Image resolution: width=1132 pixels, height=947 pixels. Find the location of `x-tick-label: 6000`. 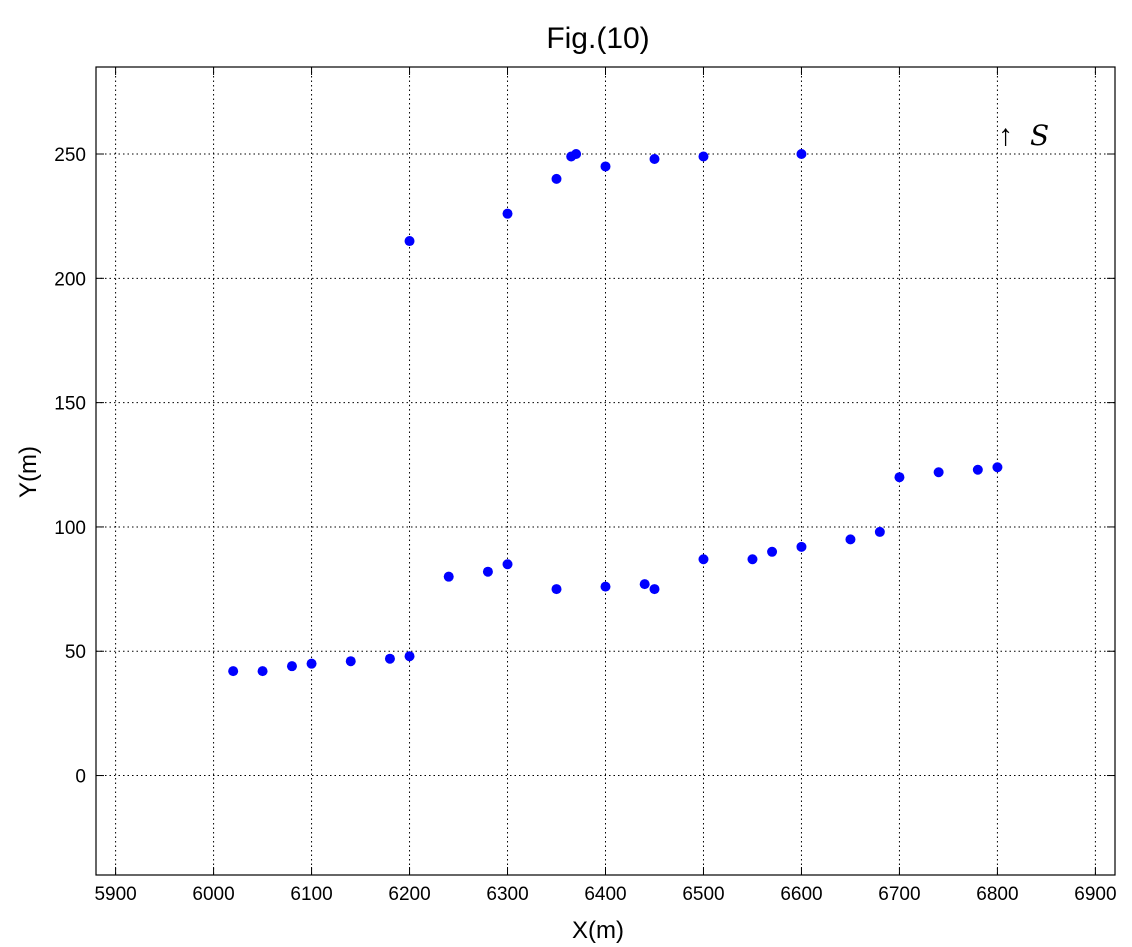

x-tick-label: 6000 is located at coordinates (213, 894).